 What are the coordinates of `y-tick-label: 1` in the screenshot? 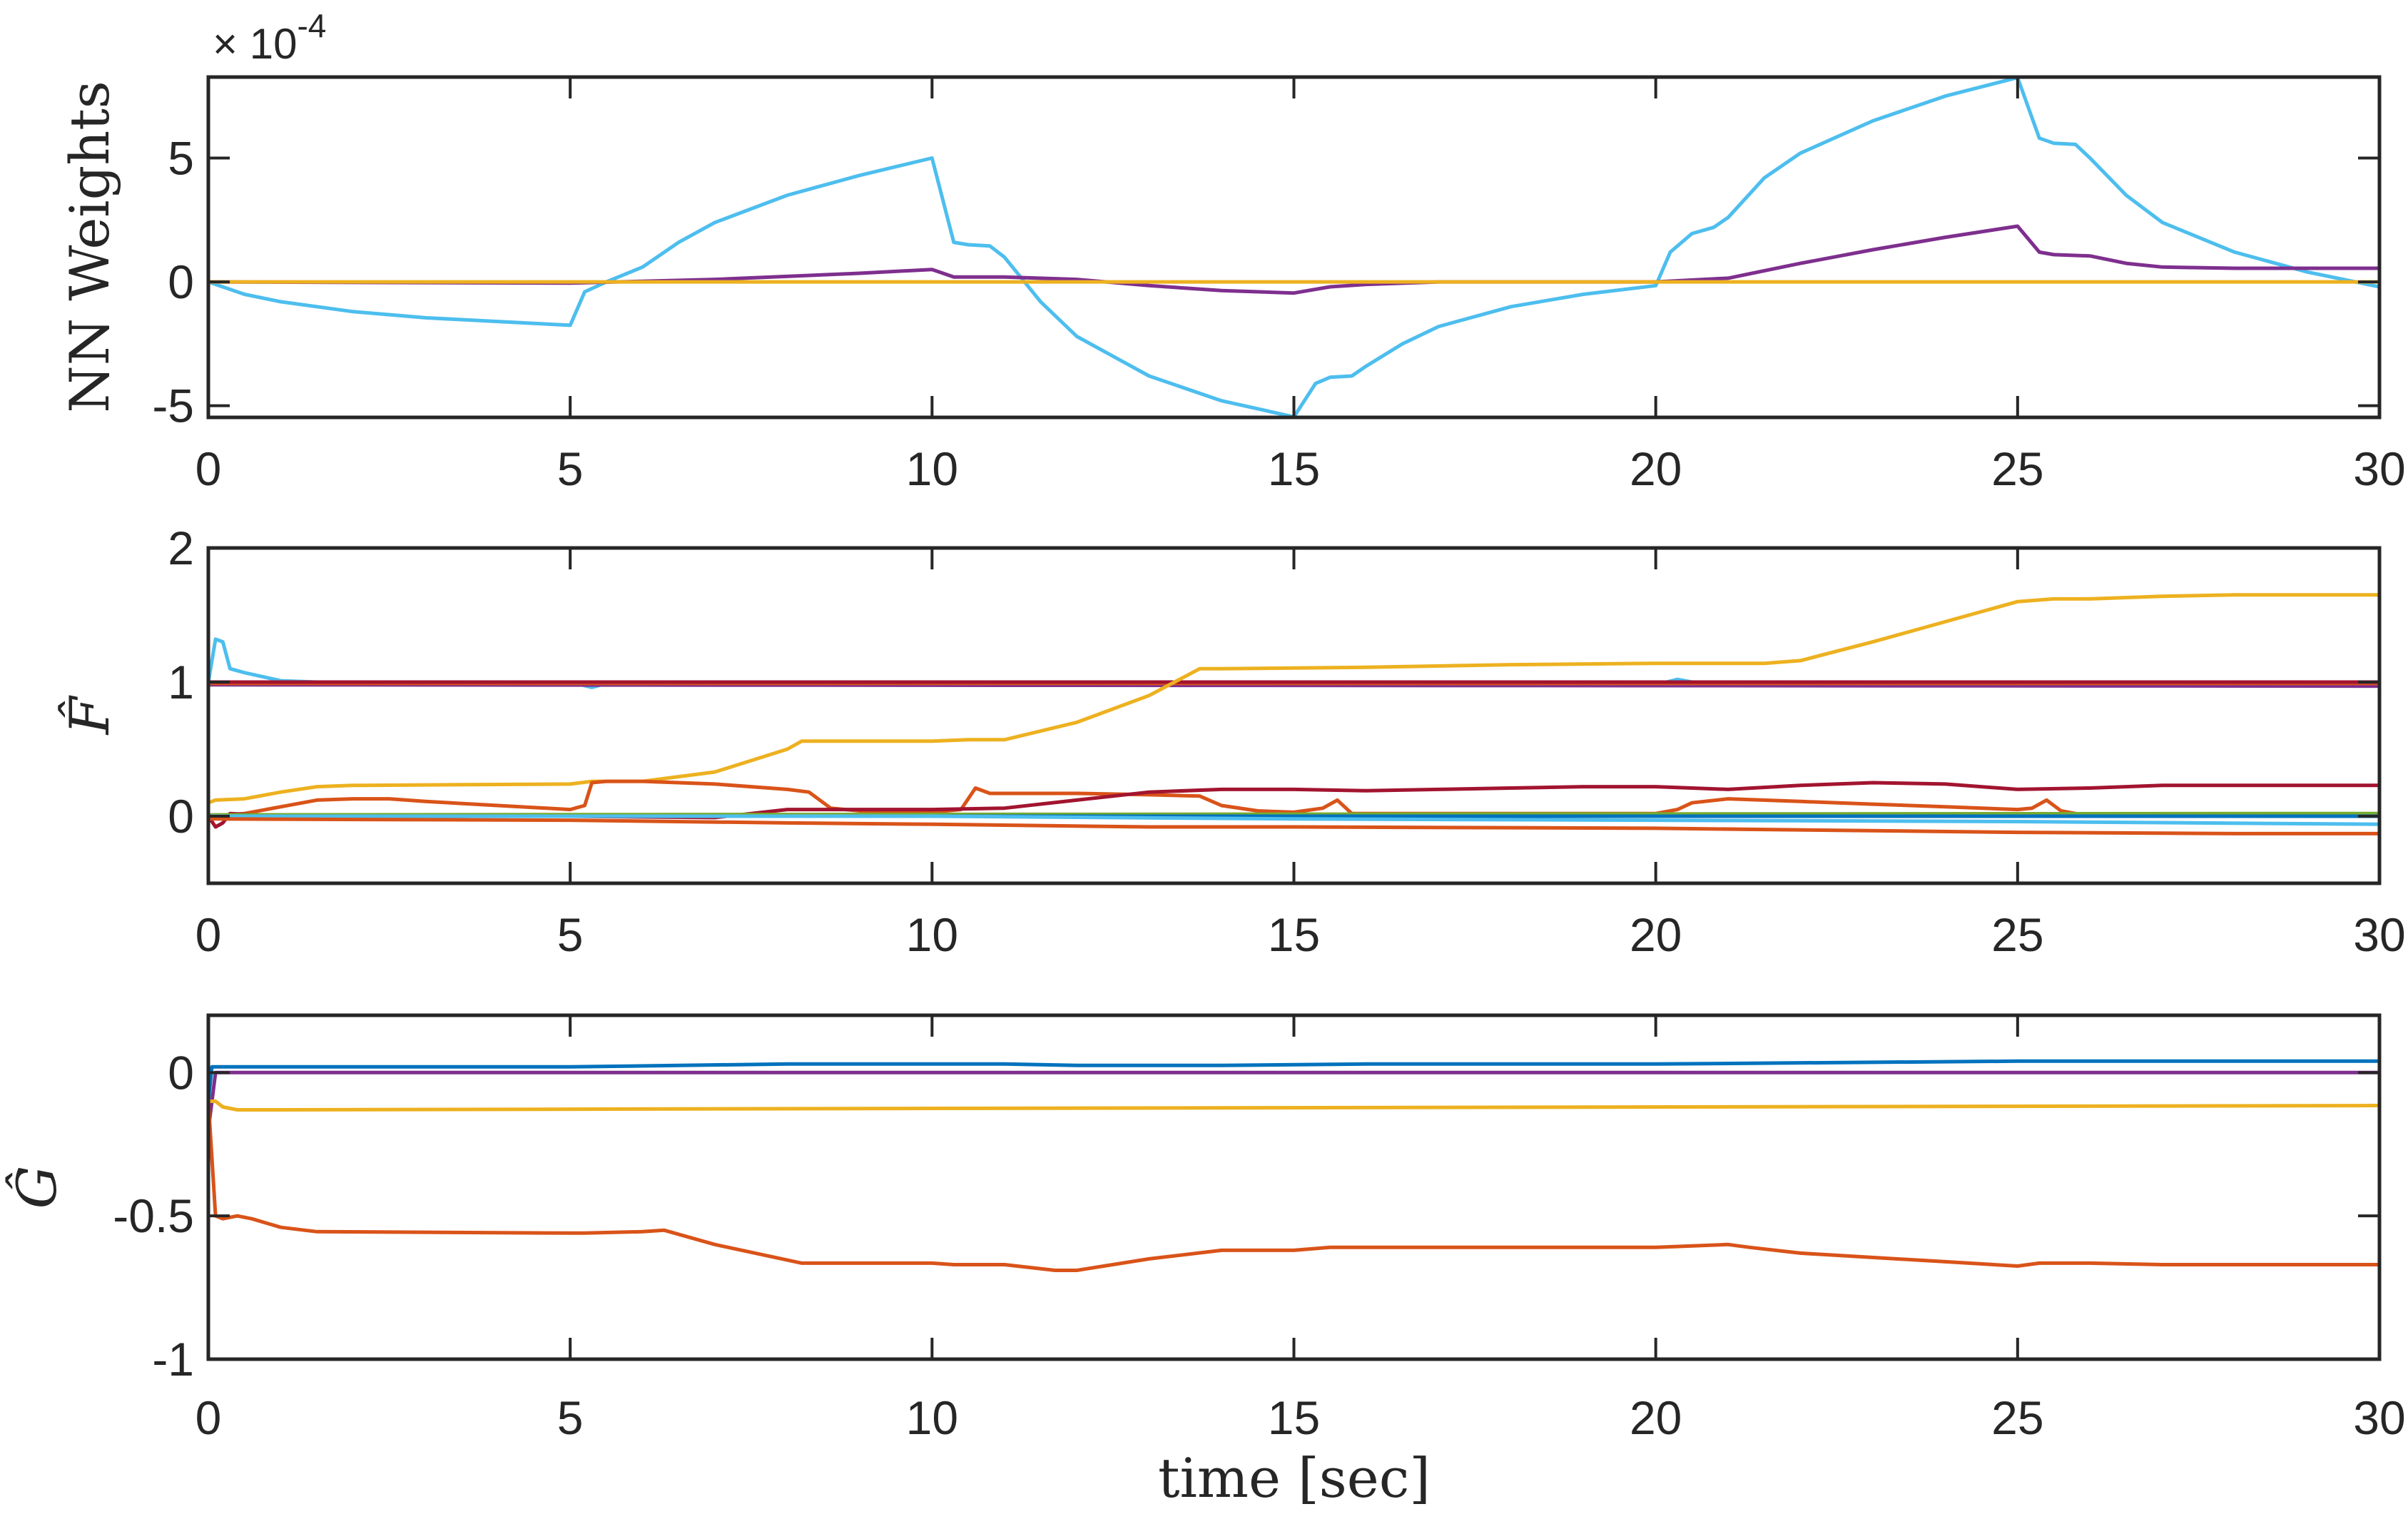 It's located at (181, 682).